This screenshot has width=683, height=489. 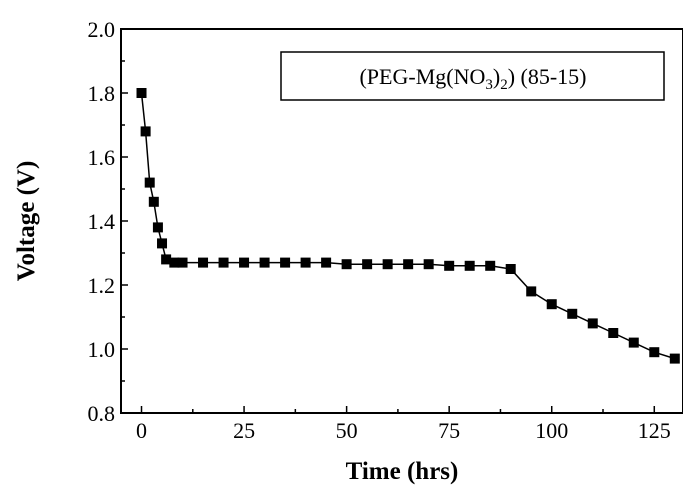 I want to click on legend-box, so click(x=472, y=76).